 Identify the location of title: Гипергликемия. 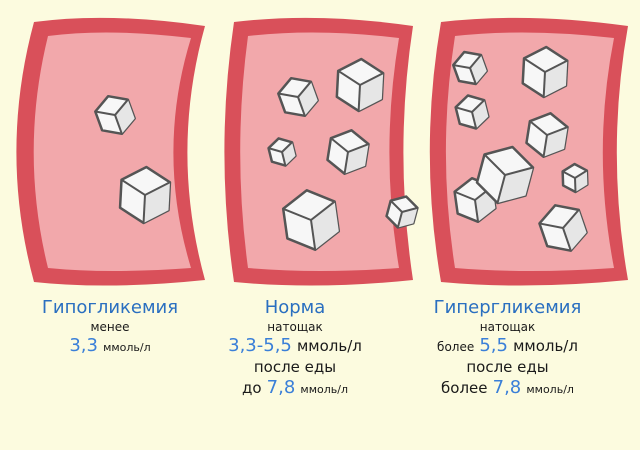
(507, 307).